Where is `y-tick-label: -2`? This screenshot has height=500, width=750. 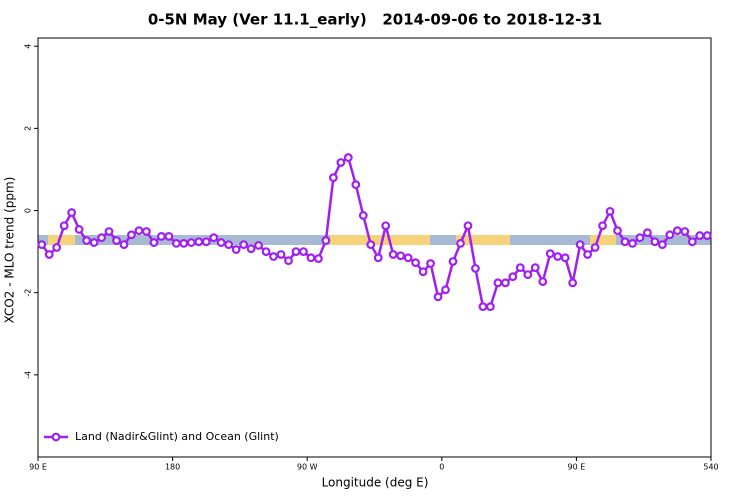 y-tick-label: -2 is located at coordinates (28, 293).